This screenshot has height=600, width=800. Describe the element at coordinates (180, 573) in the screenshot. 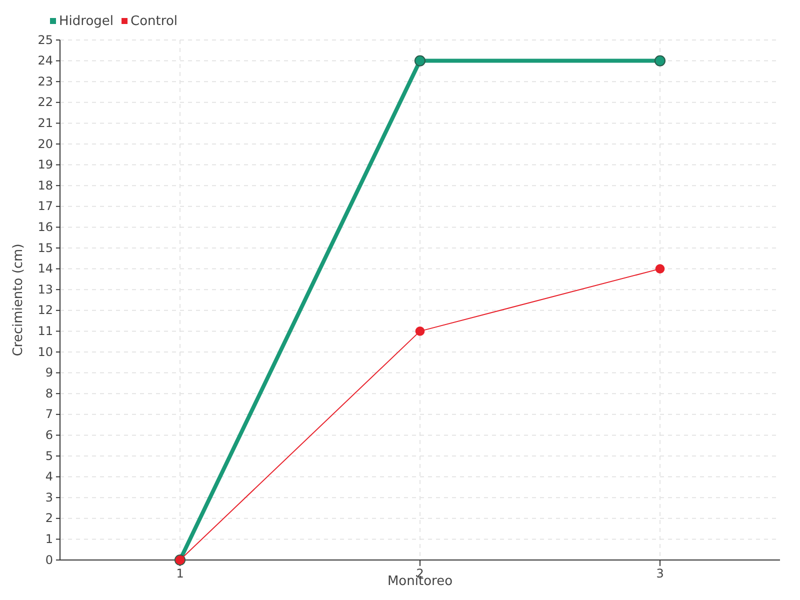

I see `x-tick-label: 1` at that location.